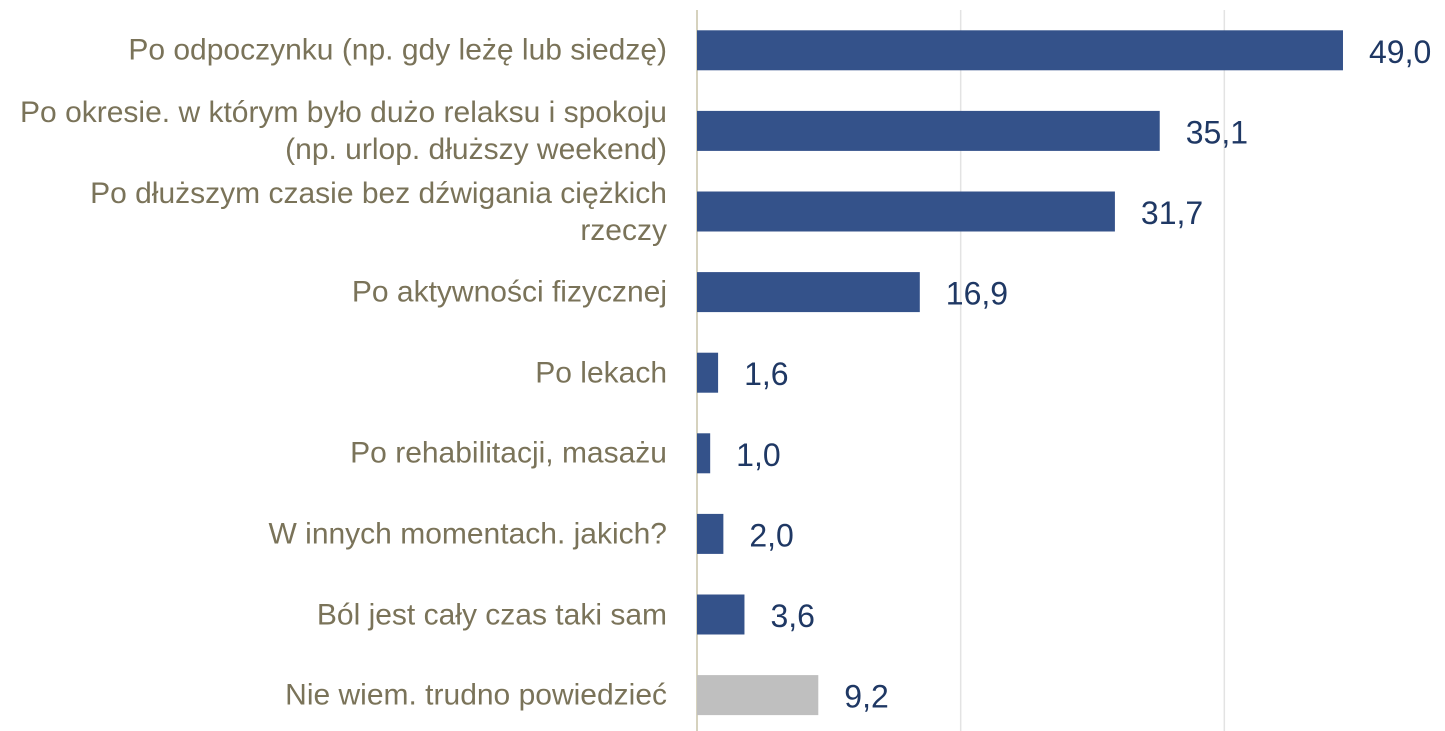 The width and height of the screenshot is (1445, 731). I want to click on value-label: 35,1, so click(1217, 132).